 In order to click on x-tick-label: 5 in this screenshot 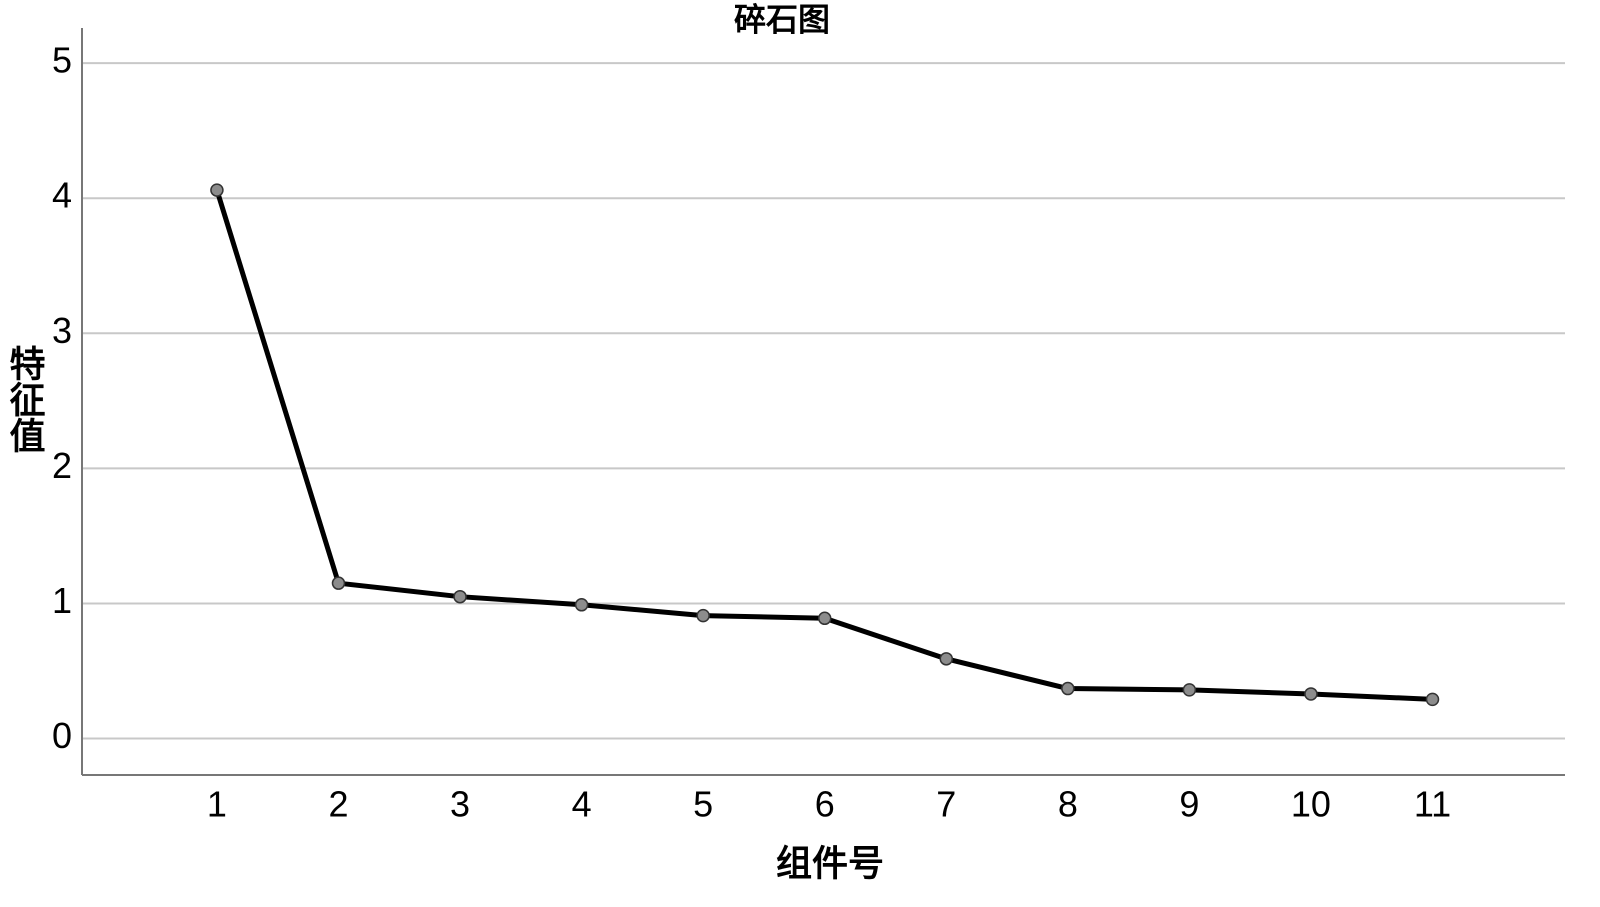, I will do `click(703, 804)`.